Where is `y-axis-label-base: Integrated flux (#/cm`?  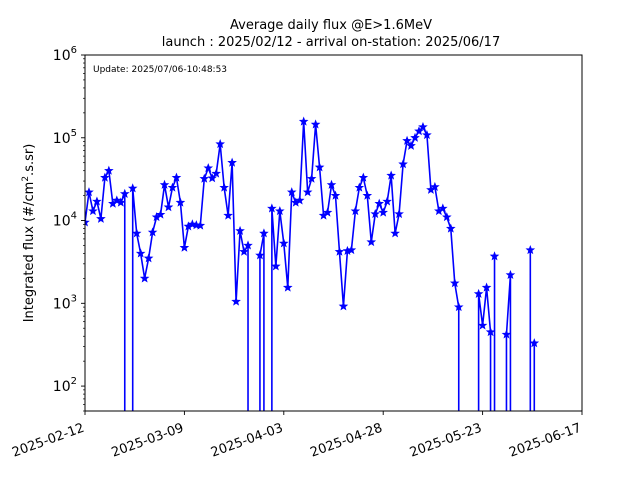 y-axis-label-base: Integrated flux (#/cm is located at coordinates (29, 252).